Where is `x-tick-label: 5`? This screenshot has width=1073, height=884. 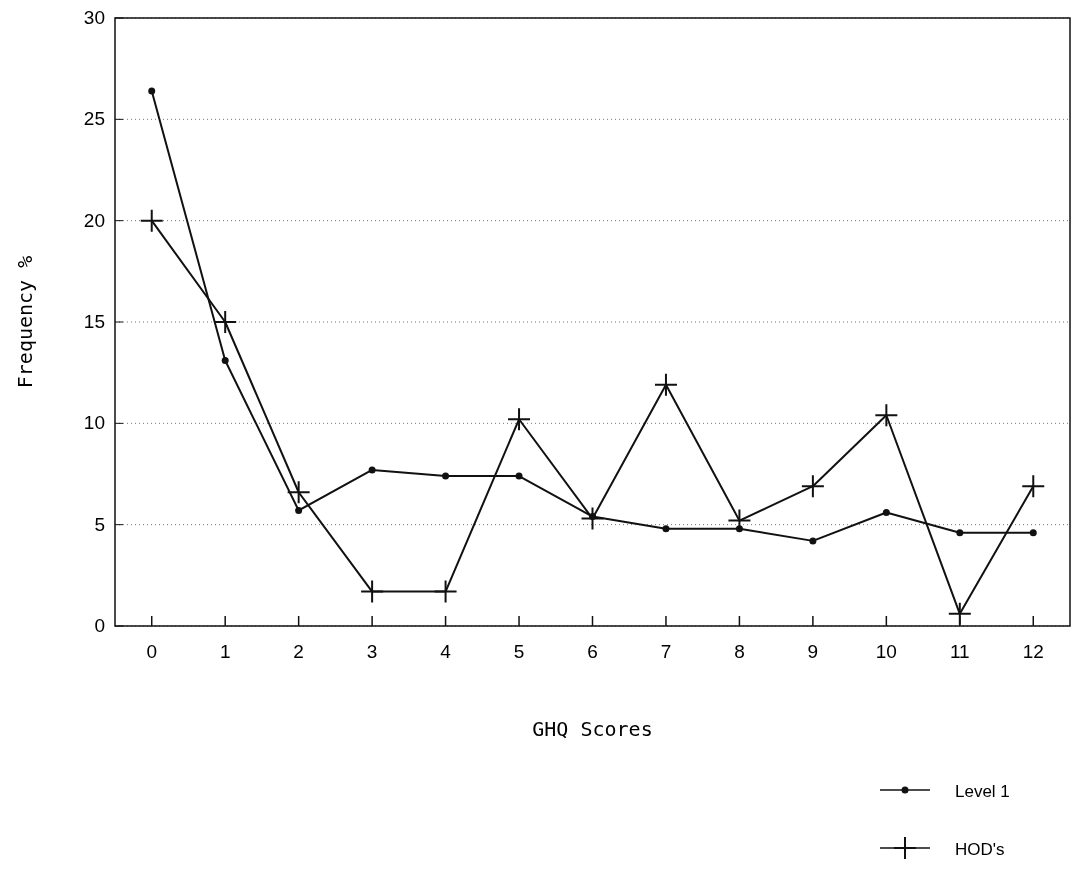 x-tick-label: 5 is located at coordinates (519, 651).